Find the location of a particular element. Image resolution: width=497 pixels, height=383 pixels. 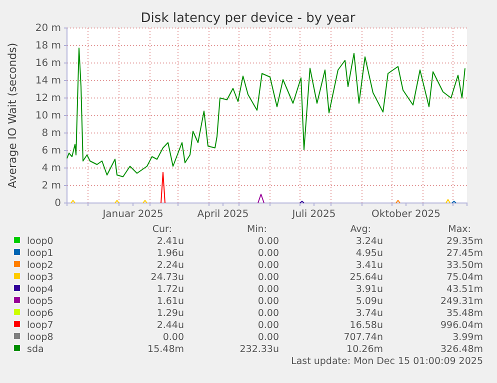

x-tick-label: April 2025 is located at coordinates (223, 214).